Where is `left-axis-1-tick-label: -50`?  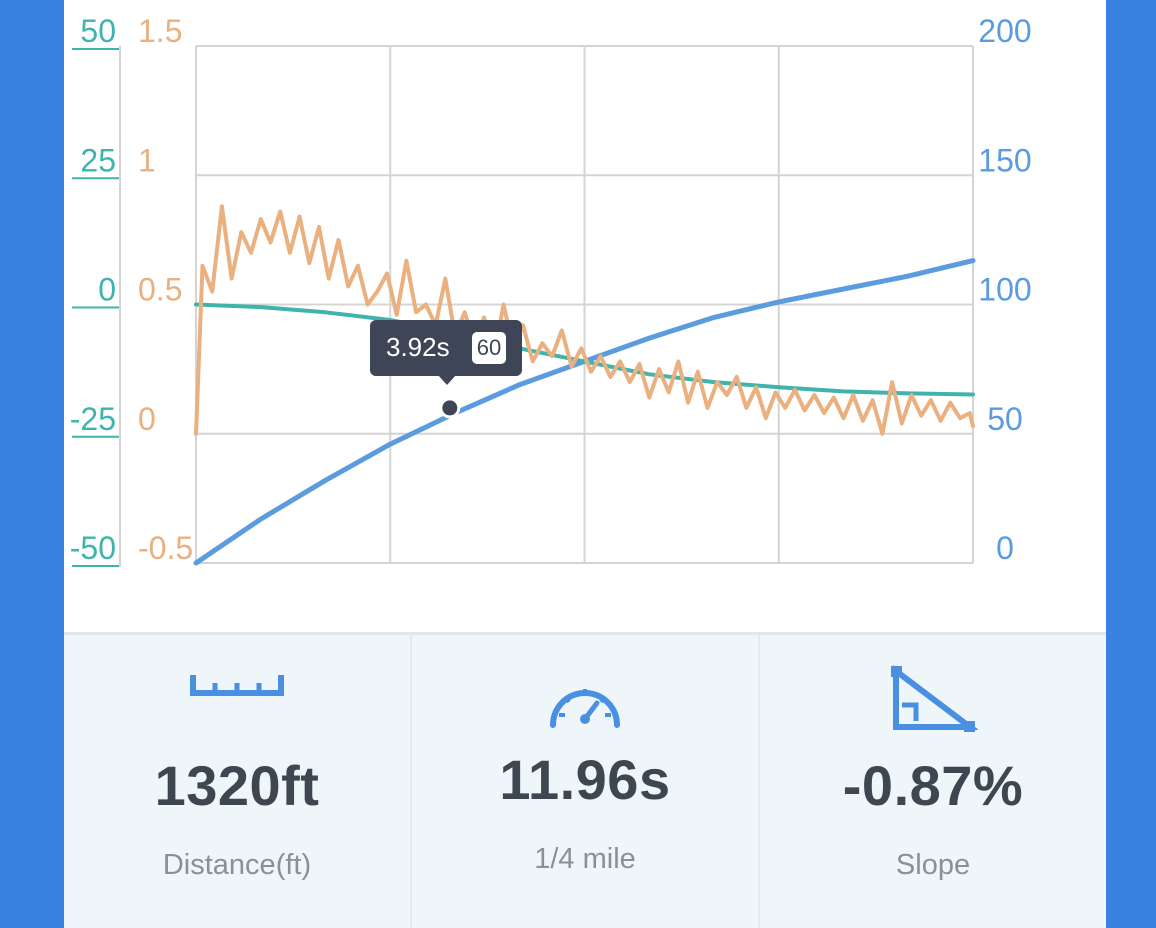 left-axis-1-tick-label: -50 is located at coordinates (93, 548).